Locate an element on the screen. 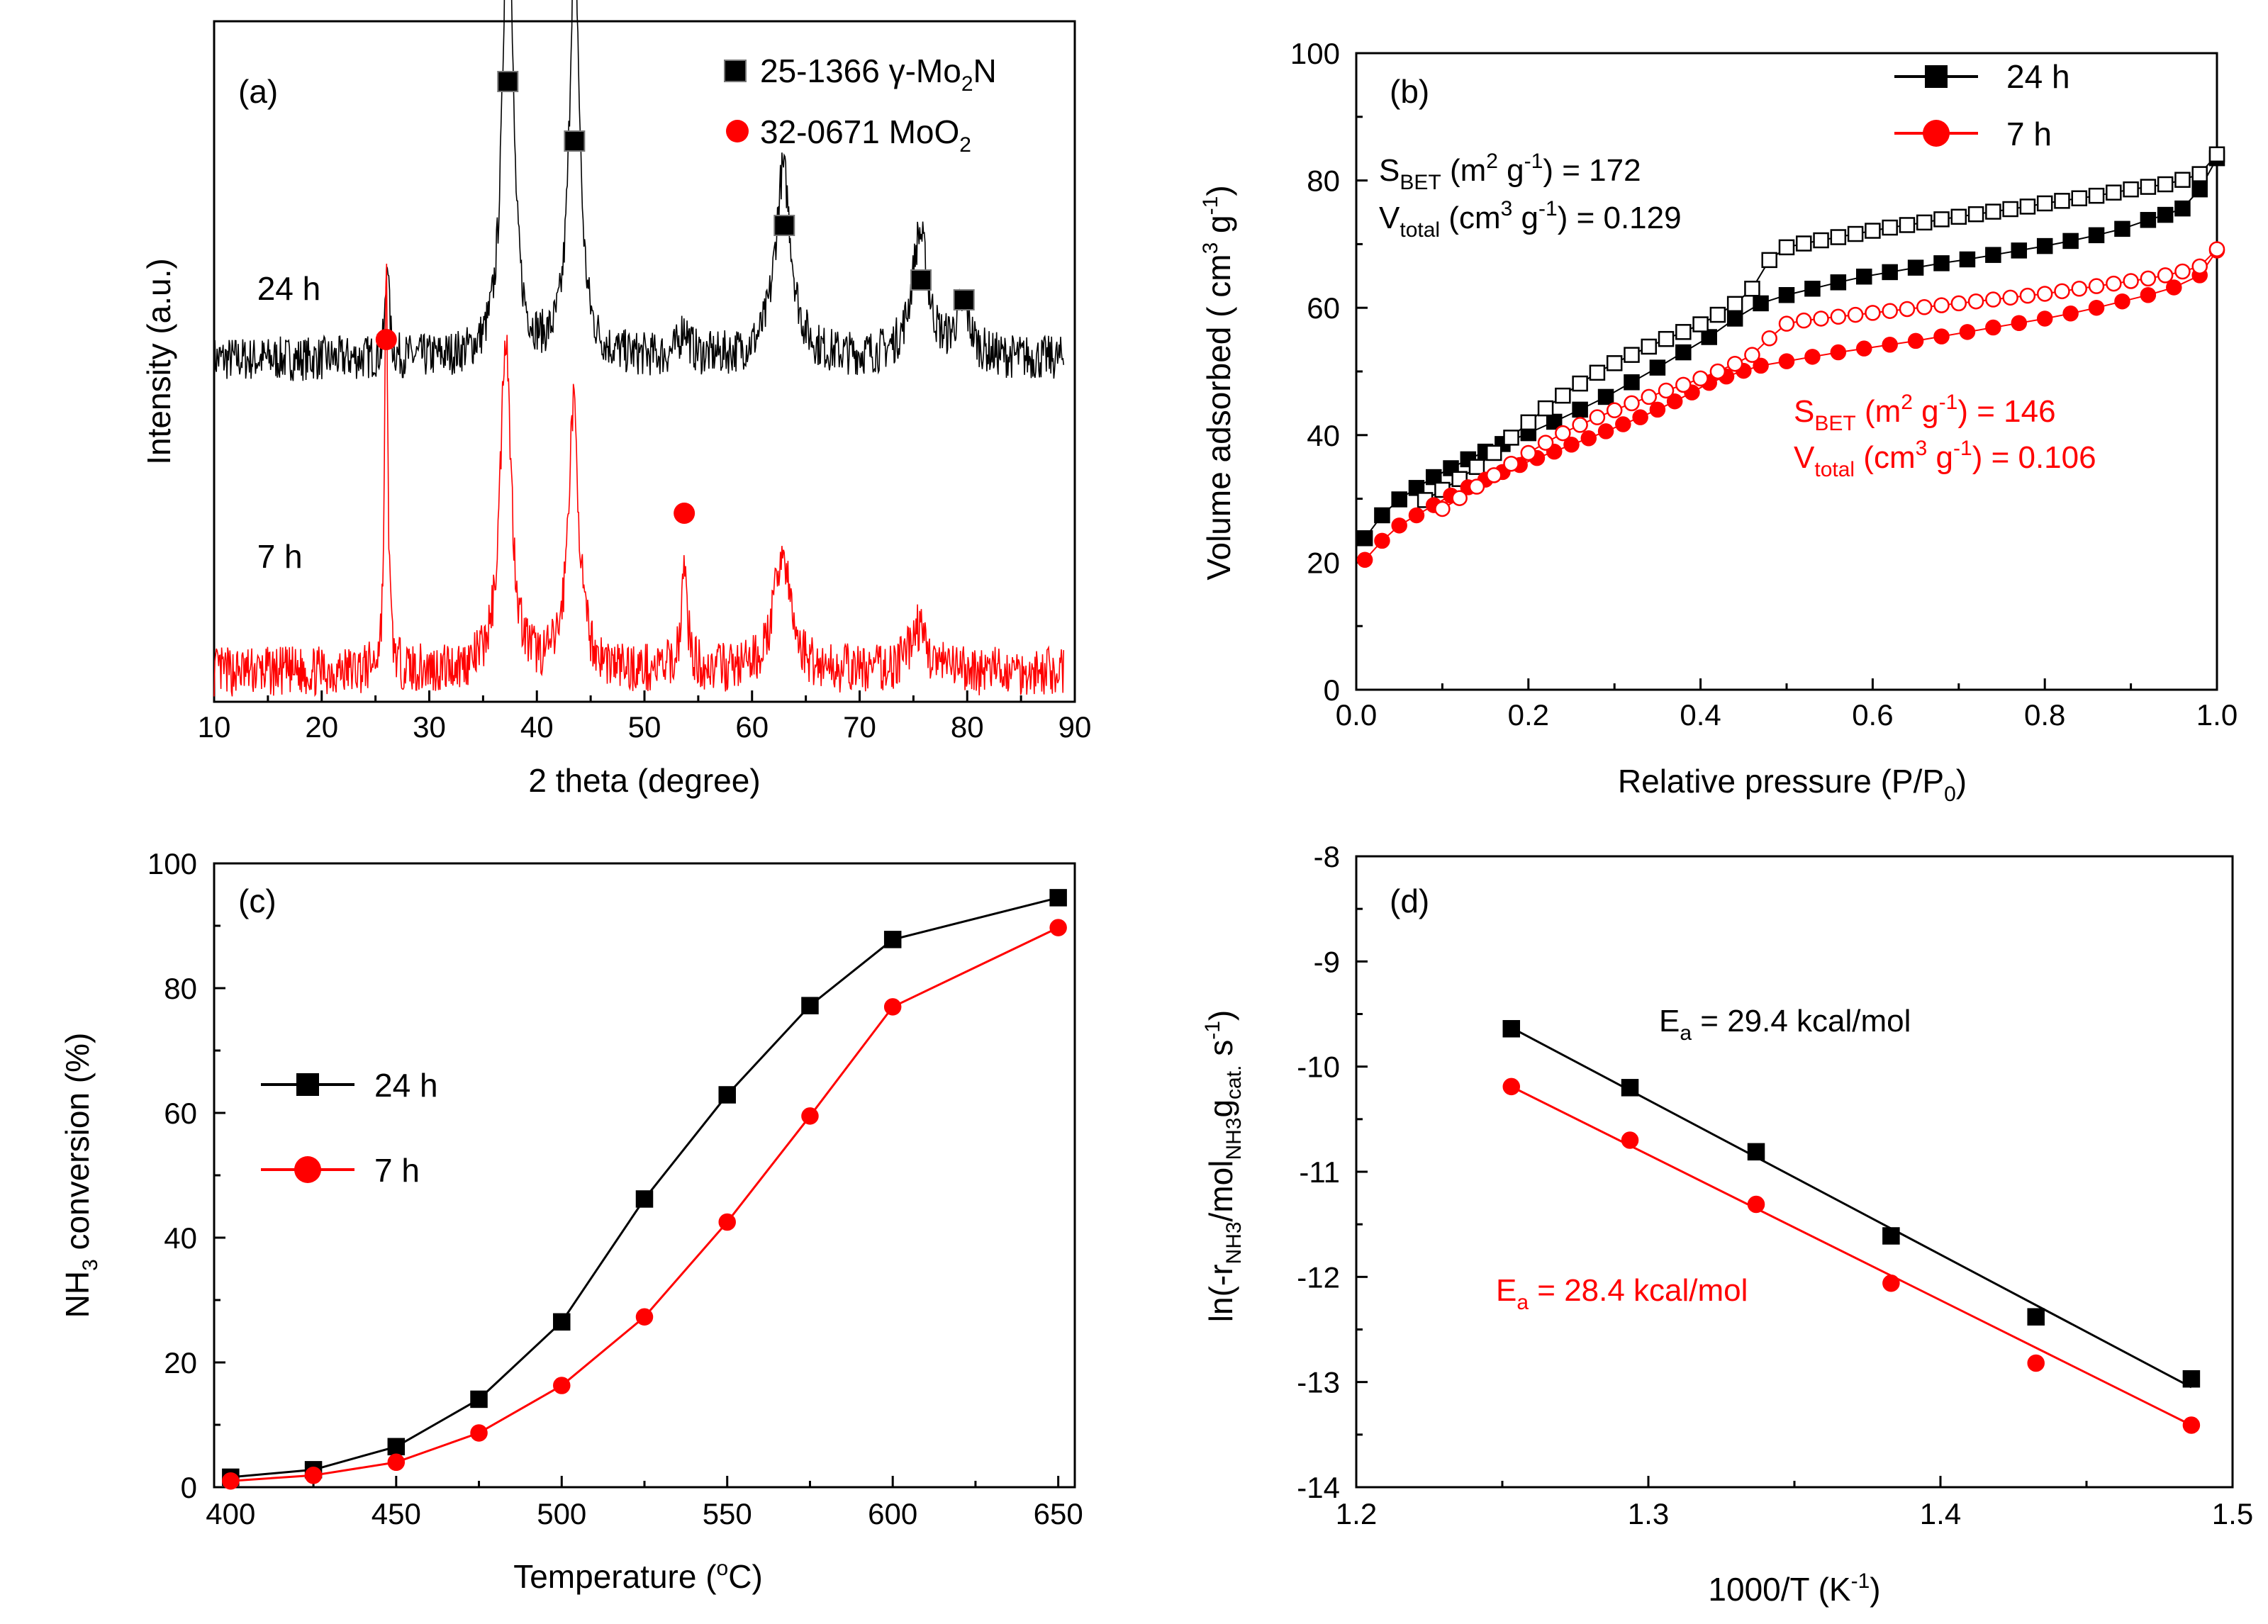 Image resolution: width=2268 pixels, height=1624 pixels. chart-b-panel-label: (b) is located at coordinates (1409, 91).